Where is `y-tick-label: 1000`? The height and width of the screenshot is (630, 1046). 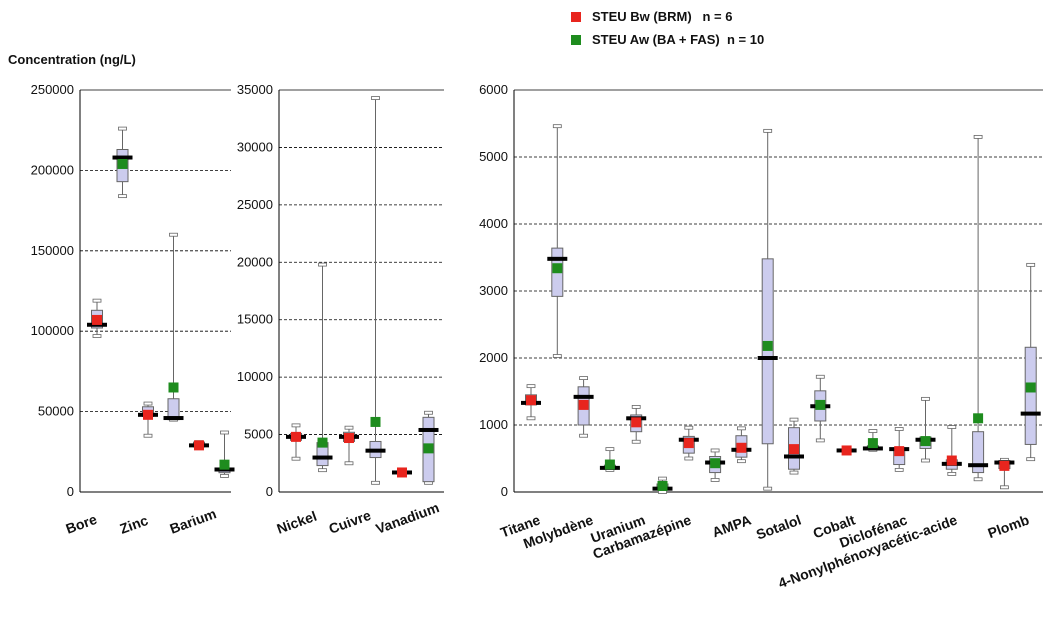 y-tick-label: 1000 is located at coordinates (493, 424).